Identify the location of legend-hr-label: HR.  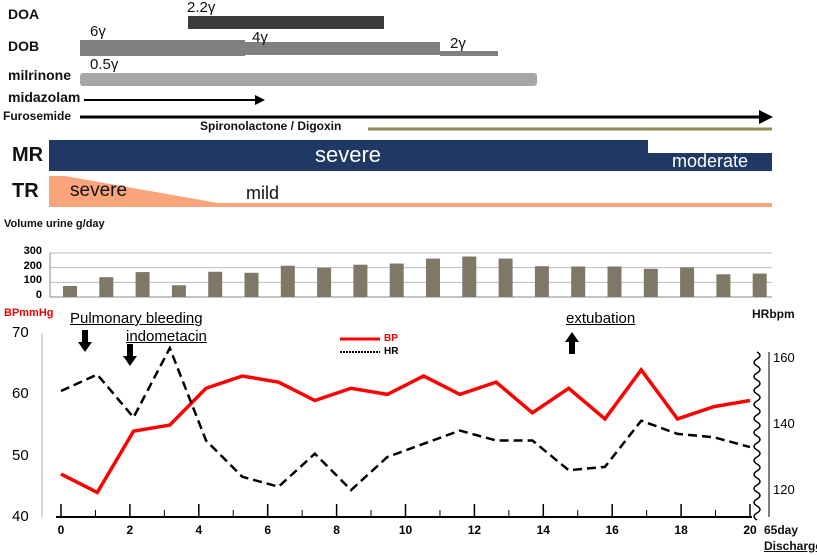
(391, 351).